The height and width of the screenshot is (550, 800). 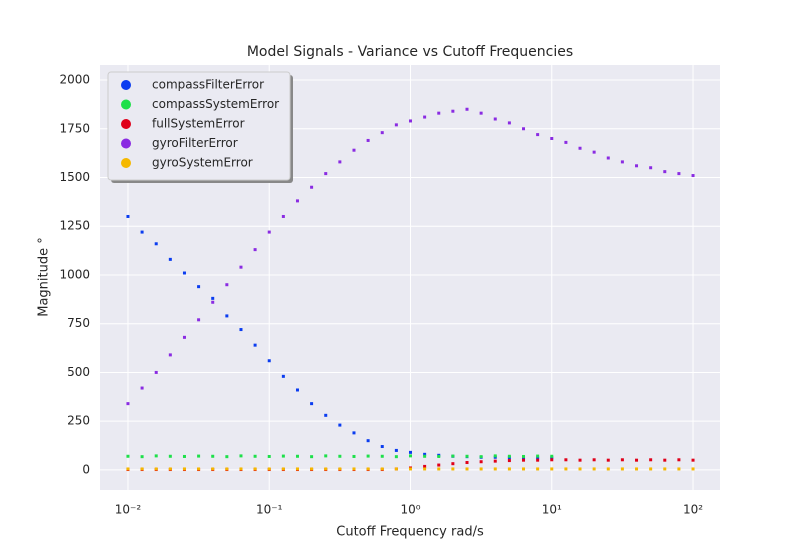 What do you see at coordinates (269, 510) in the screenshot?
I see `x-tick-label: 10⁻¹` at bounding box center [269, 510].